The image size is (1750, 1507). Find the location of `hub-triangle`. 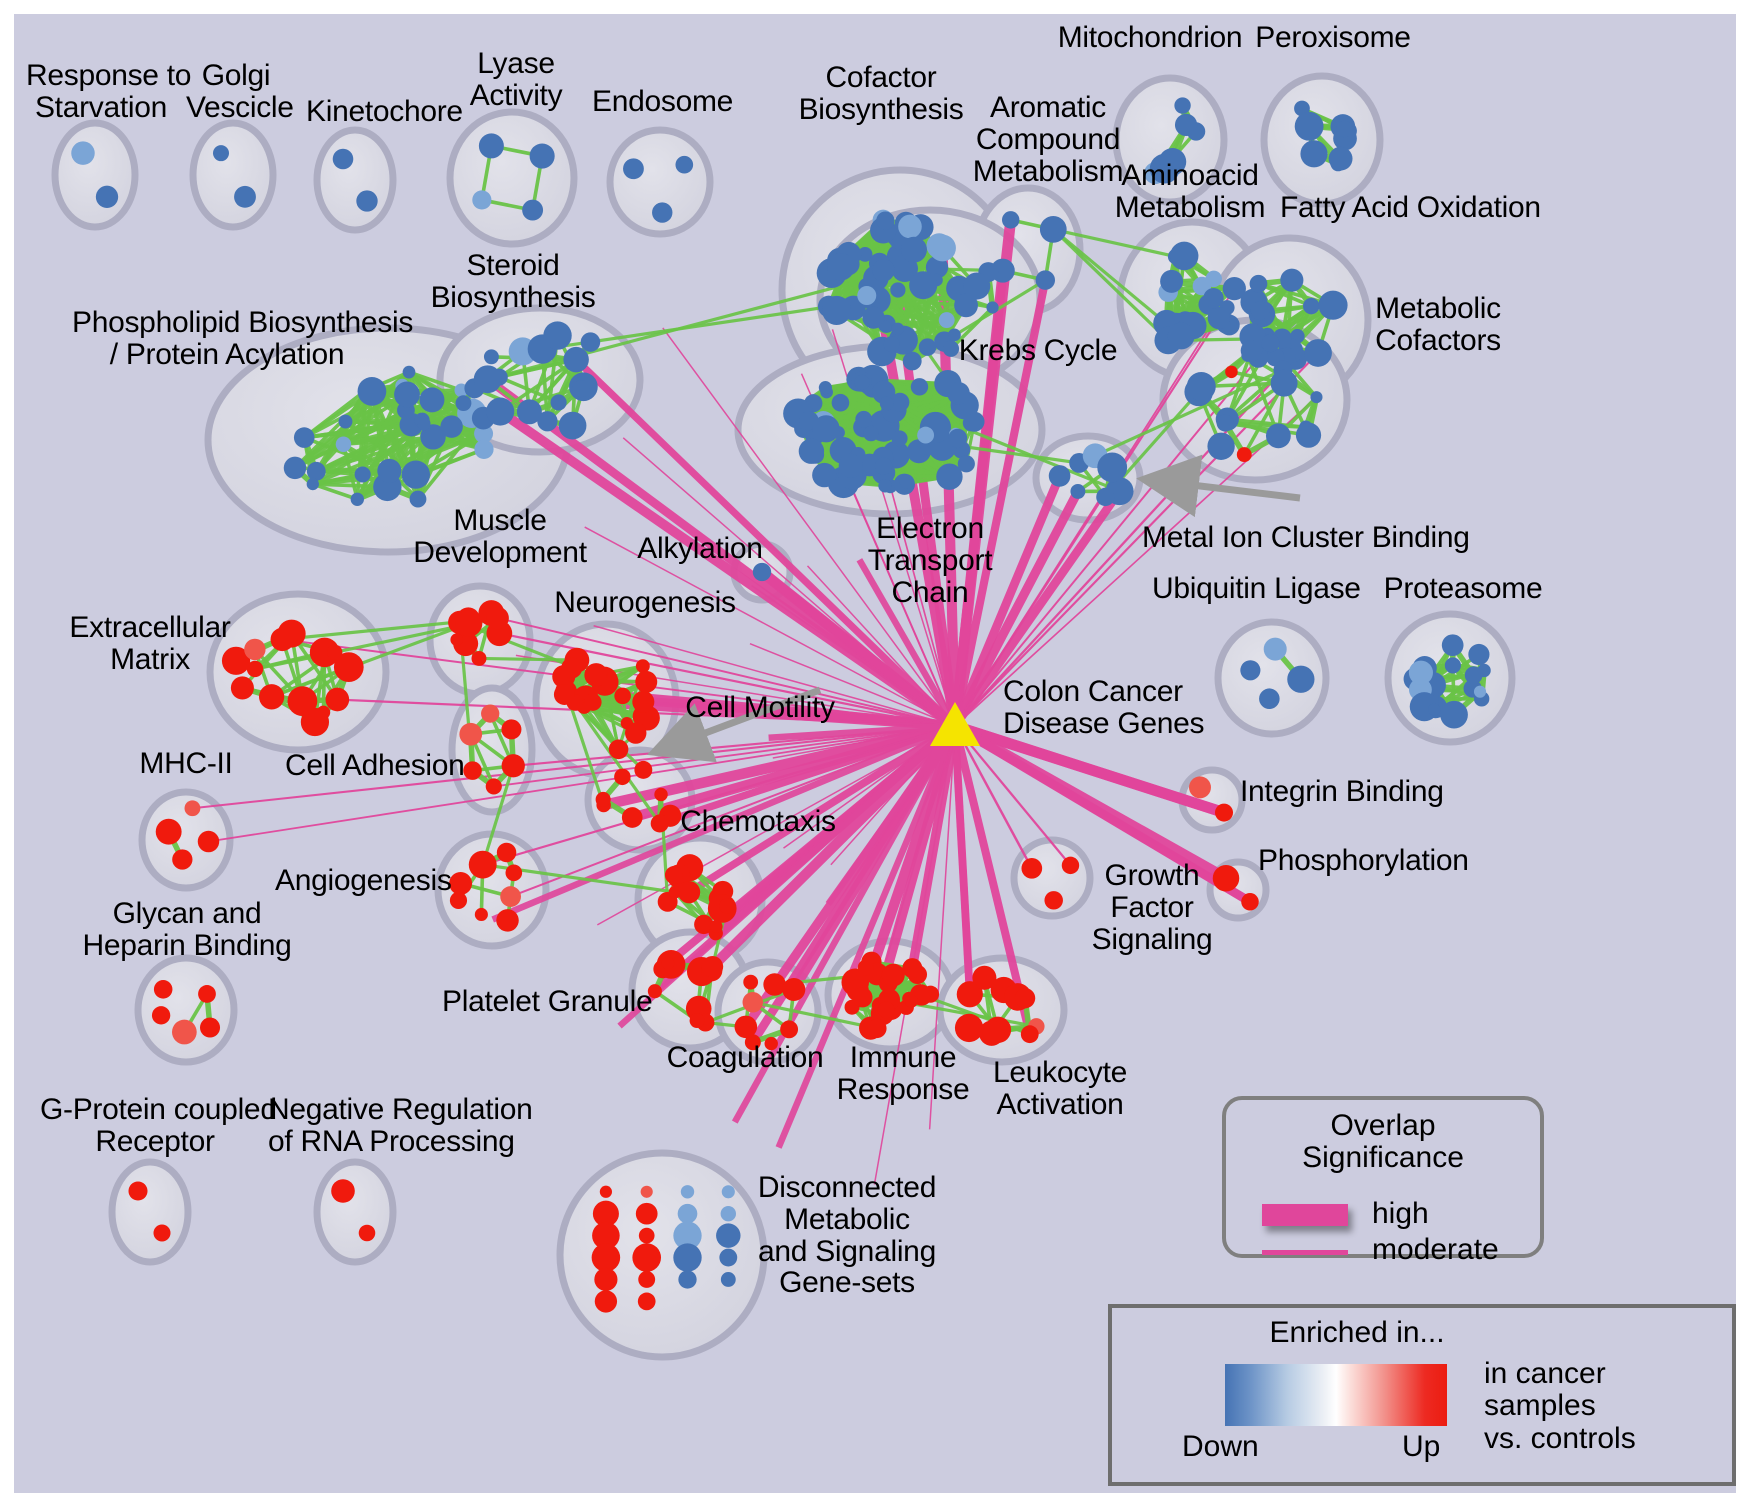

hub-triangle is located at coordinates (955, 724).